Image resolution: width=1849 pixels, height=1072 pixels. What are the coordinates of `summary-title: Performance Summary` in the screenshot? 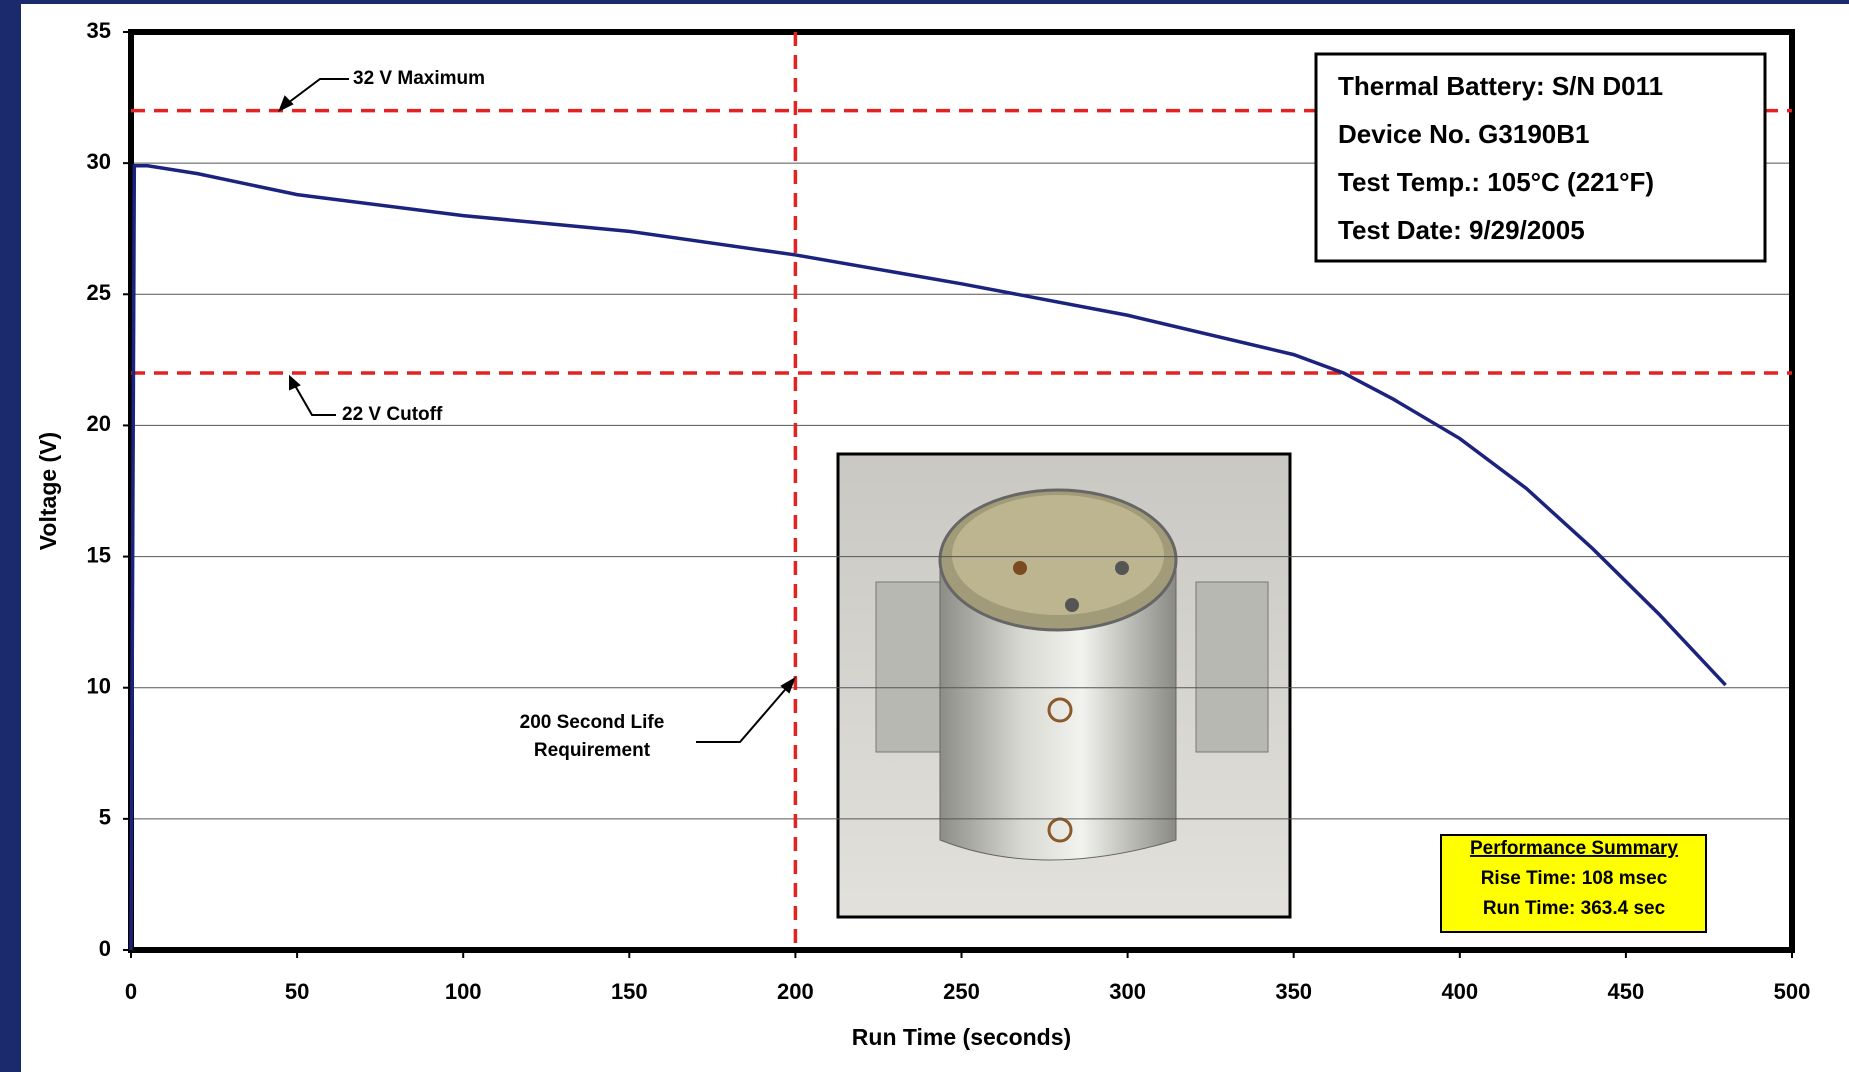 It's located at (1574, 848).